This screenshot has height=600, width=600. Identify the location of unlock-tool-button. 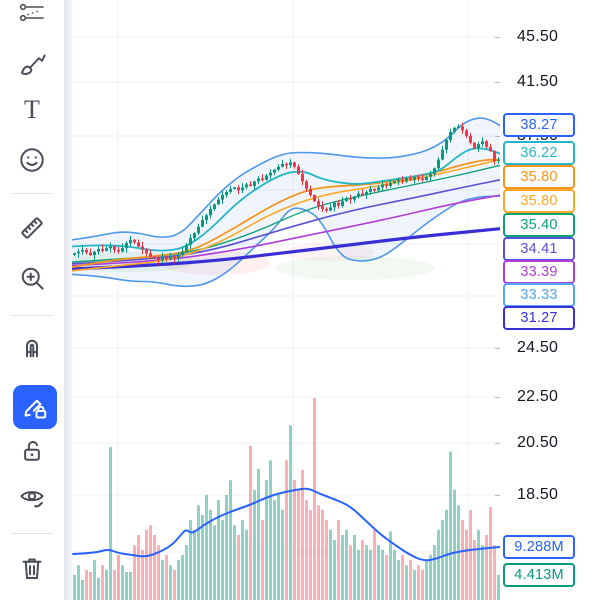
(32, 451).